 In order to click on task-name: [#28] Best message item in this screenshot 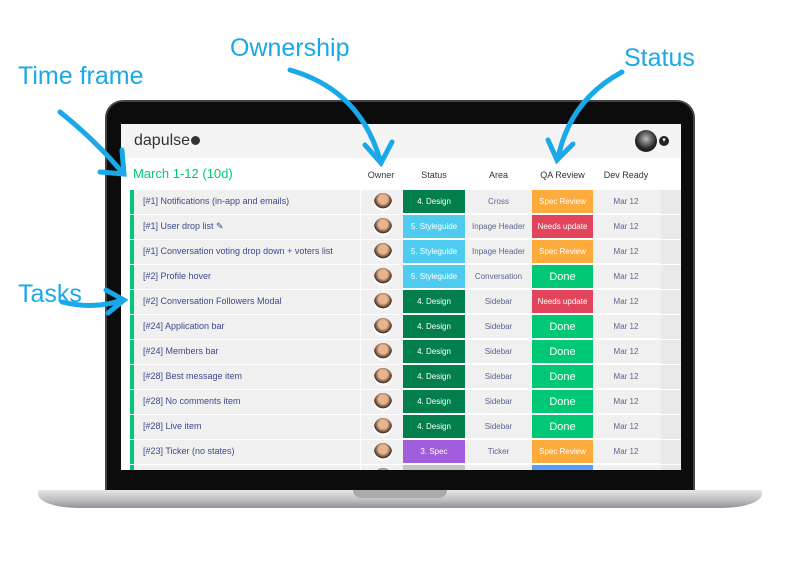, I will do `click(193, 376)`.